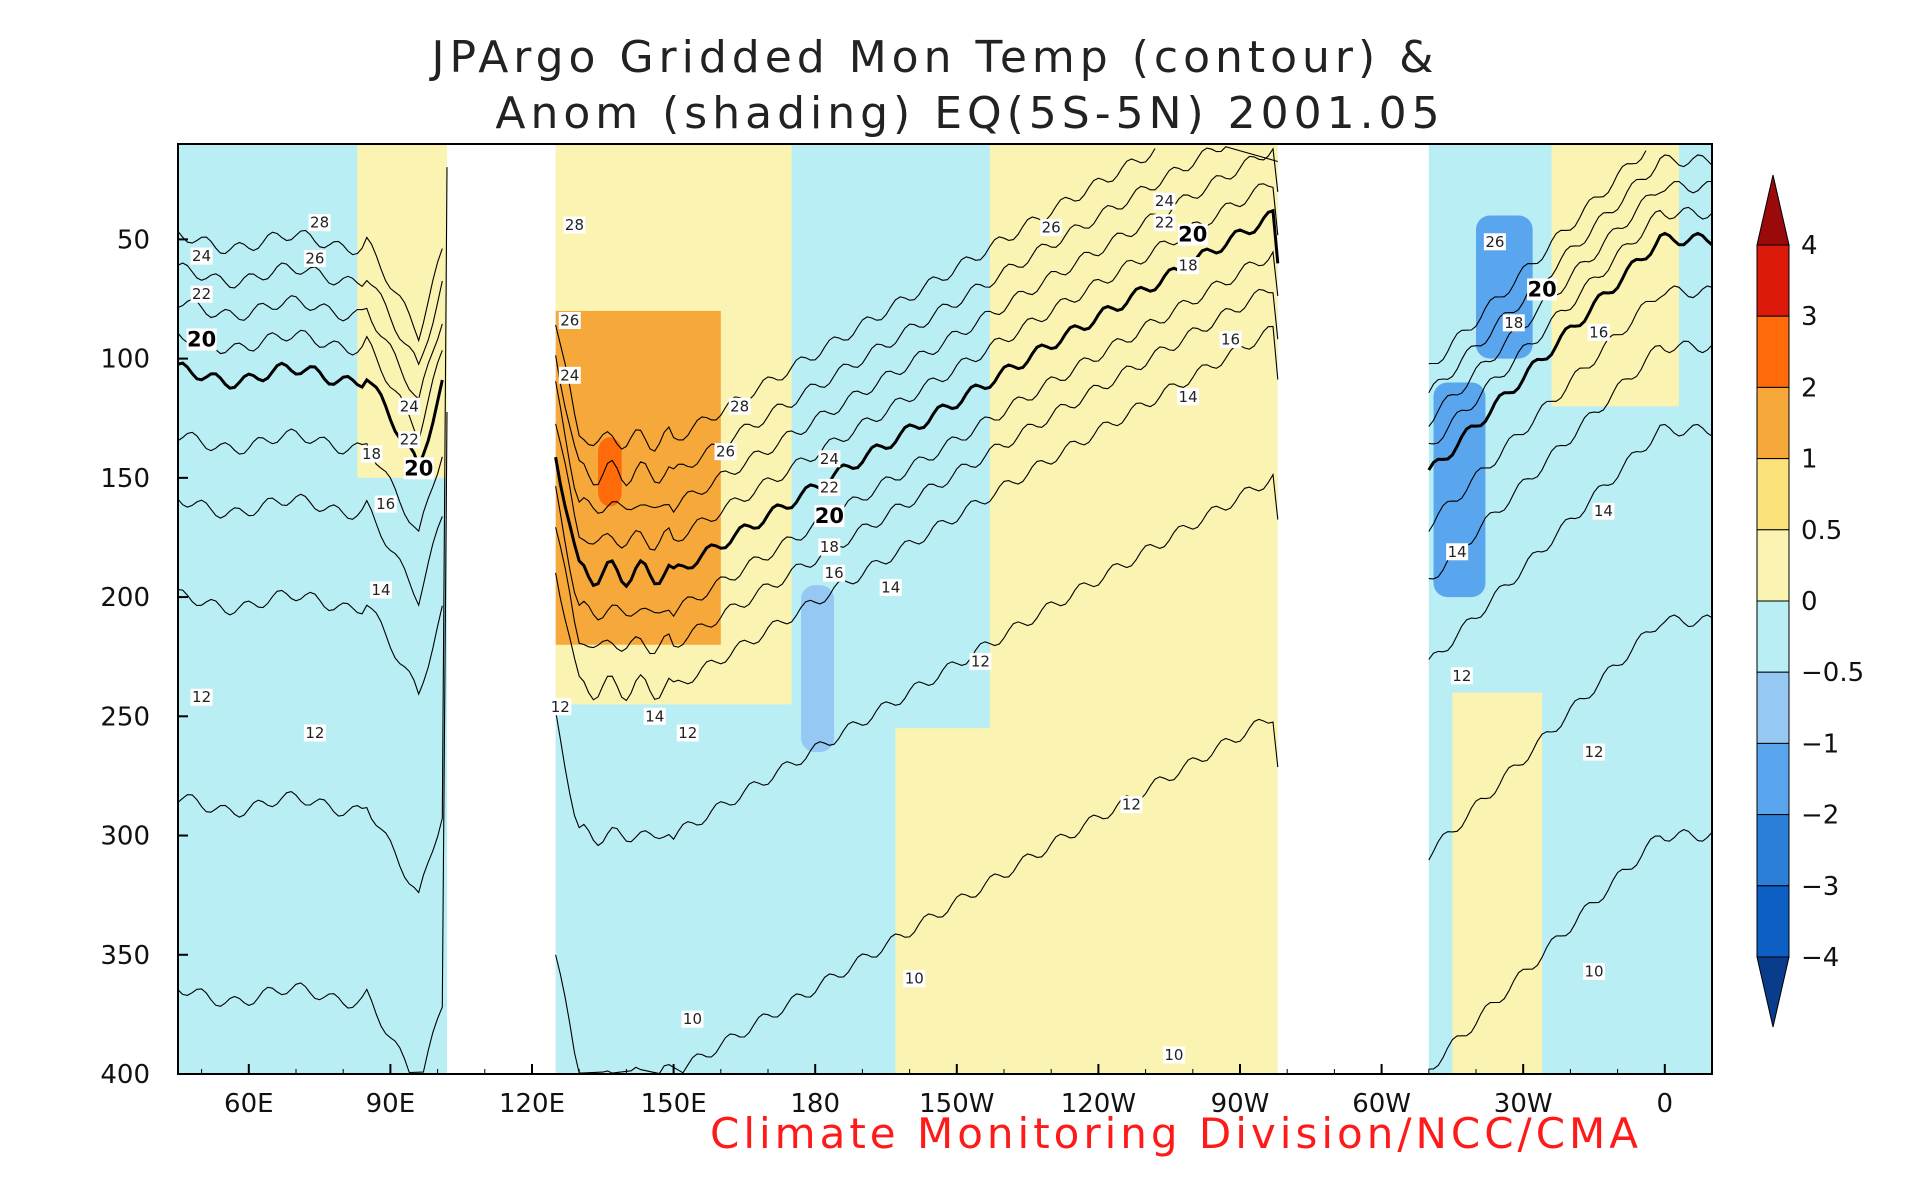 Image resolution: width=1920 pixels, height=1200 pixels. I want to click on colorbar-label: −1, so click(1820, 744).